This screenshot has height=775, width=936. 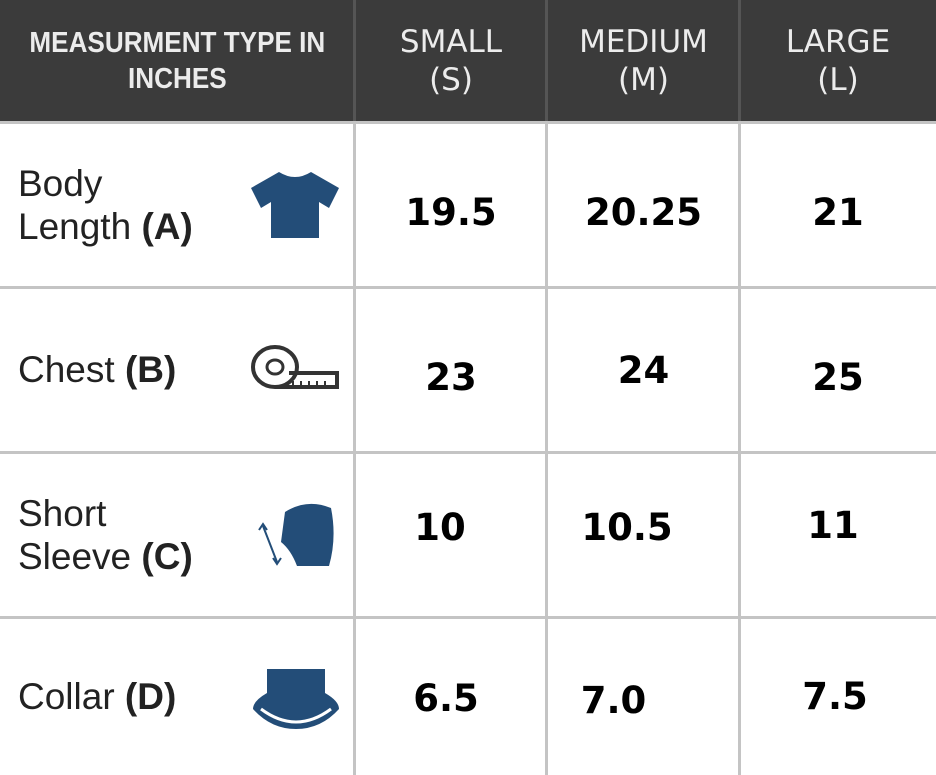 What do you see at coordinates (451, 61) in the screenshot?
I see `header-cell: SMALL (S)` at bounding box center [451, 61].